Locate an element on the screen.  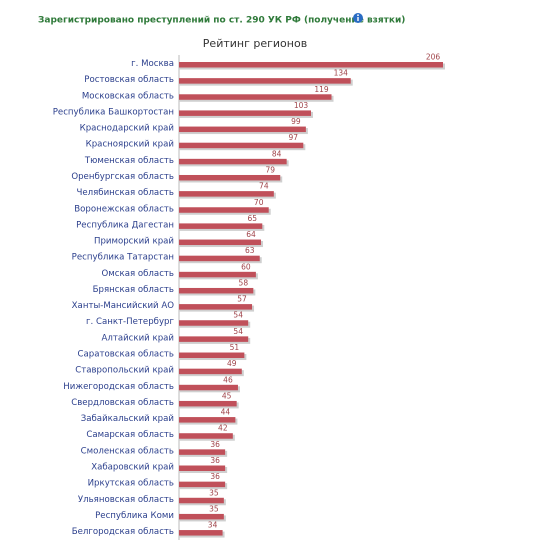
category-label: Воронежская область is located at coordinates (124, 209).